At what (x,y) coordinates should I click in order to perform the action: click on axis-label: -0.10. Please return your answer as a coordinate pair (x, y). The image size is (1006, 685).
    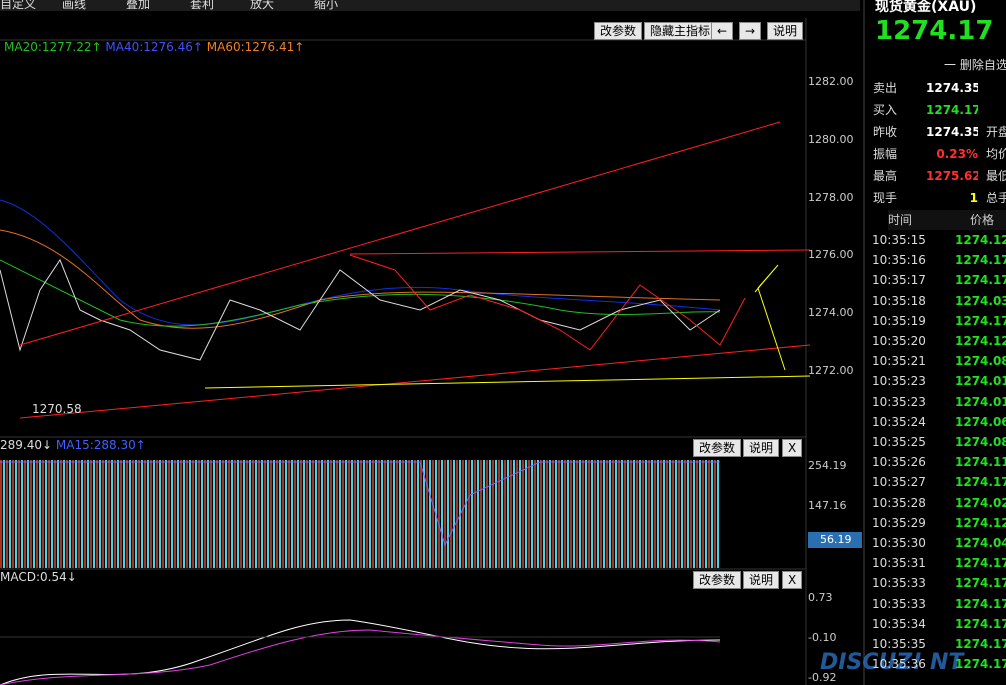
    Looking at the image, I should click on (822, 637).